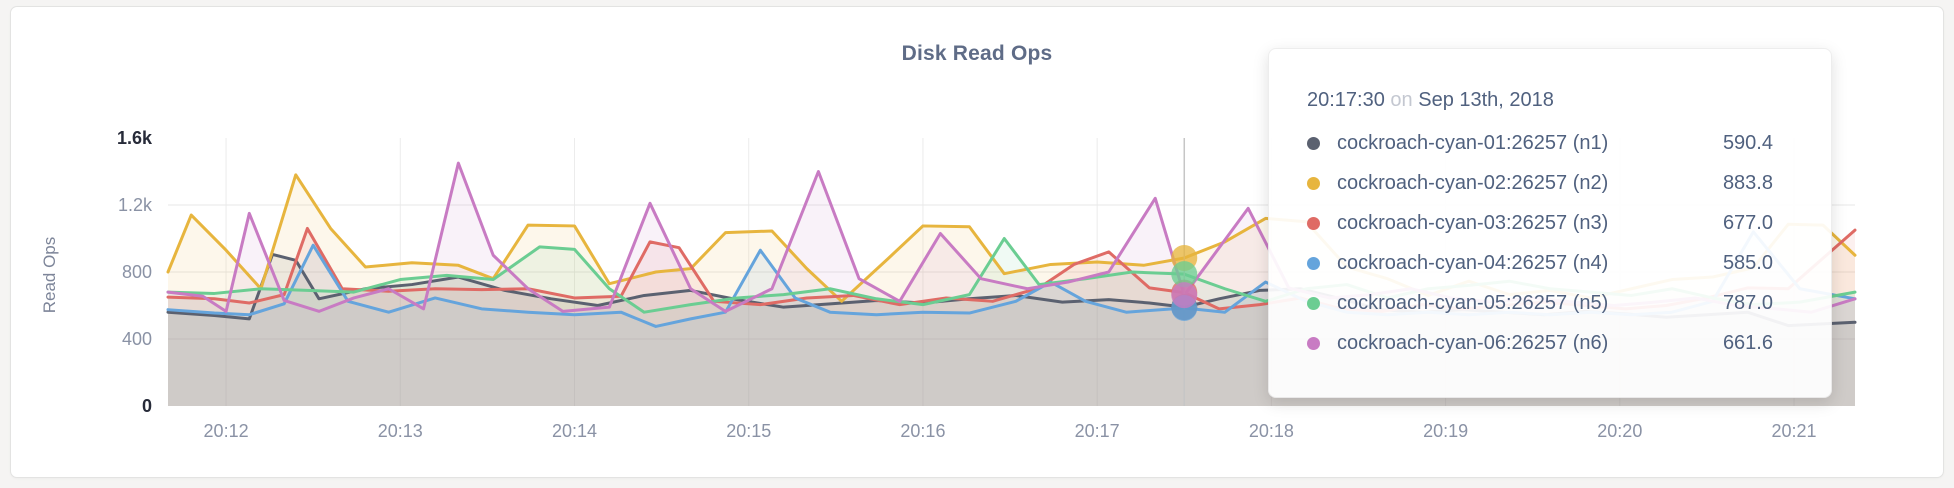  Describe the element at coordinates (400, 431) in the screenshot. I see `x-axis-label: 20:13` at that location.